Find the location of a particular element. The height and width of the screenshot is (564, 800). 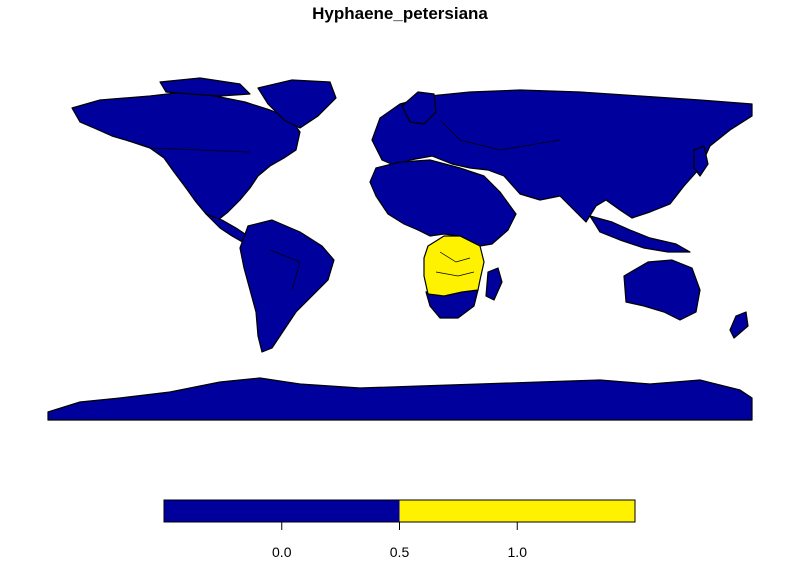

south-america-land is located at coordinates (287, 286).